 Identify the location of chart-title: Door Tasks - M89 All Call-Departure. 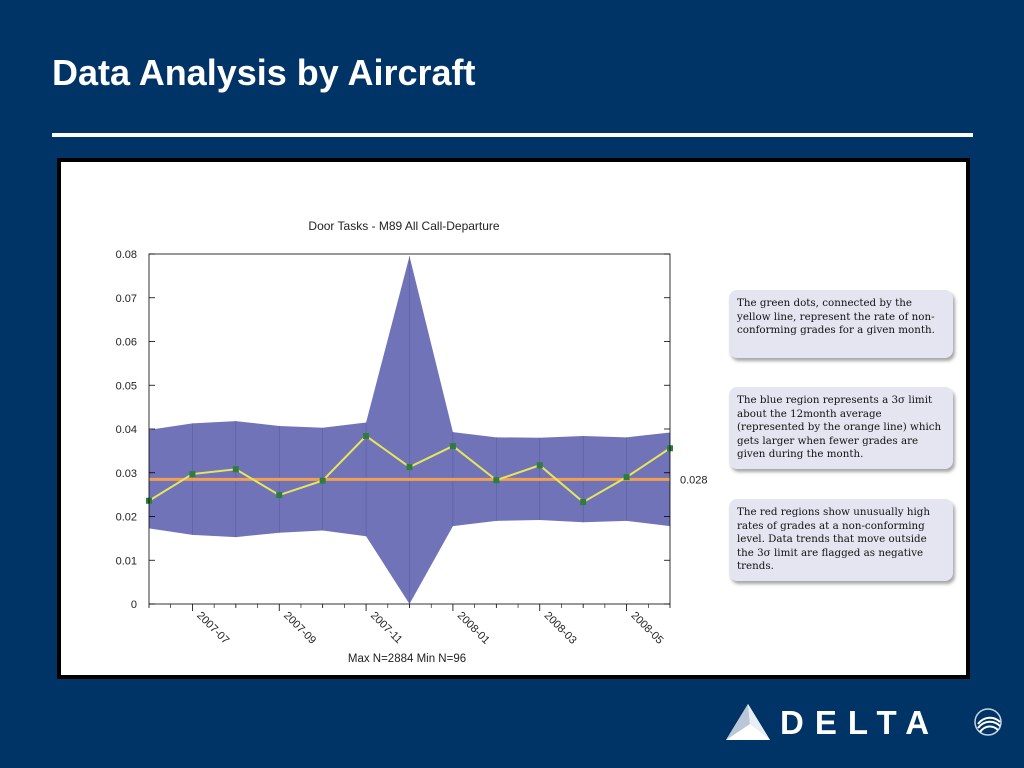
(404, 226).